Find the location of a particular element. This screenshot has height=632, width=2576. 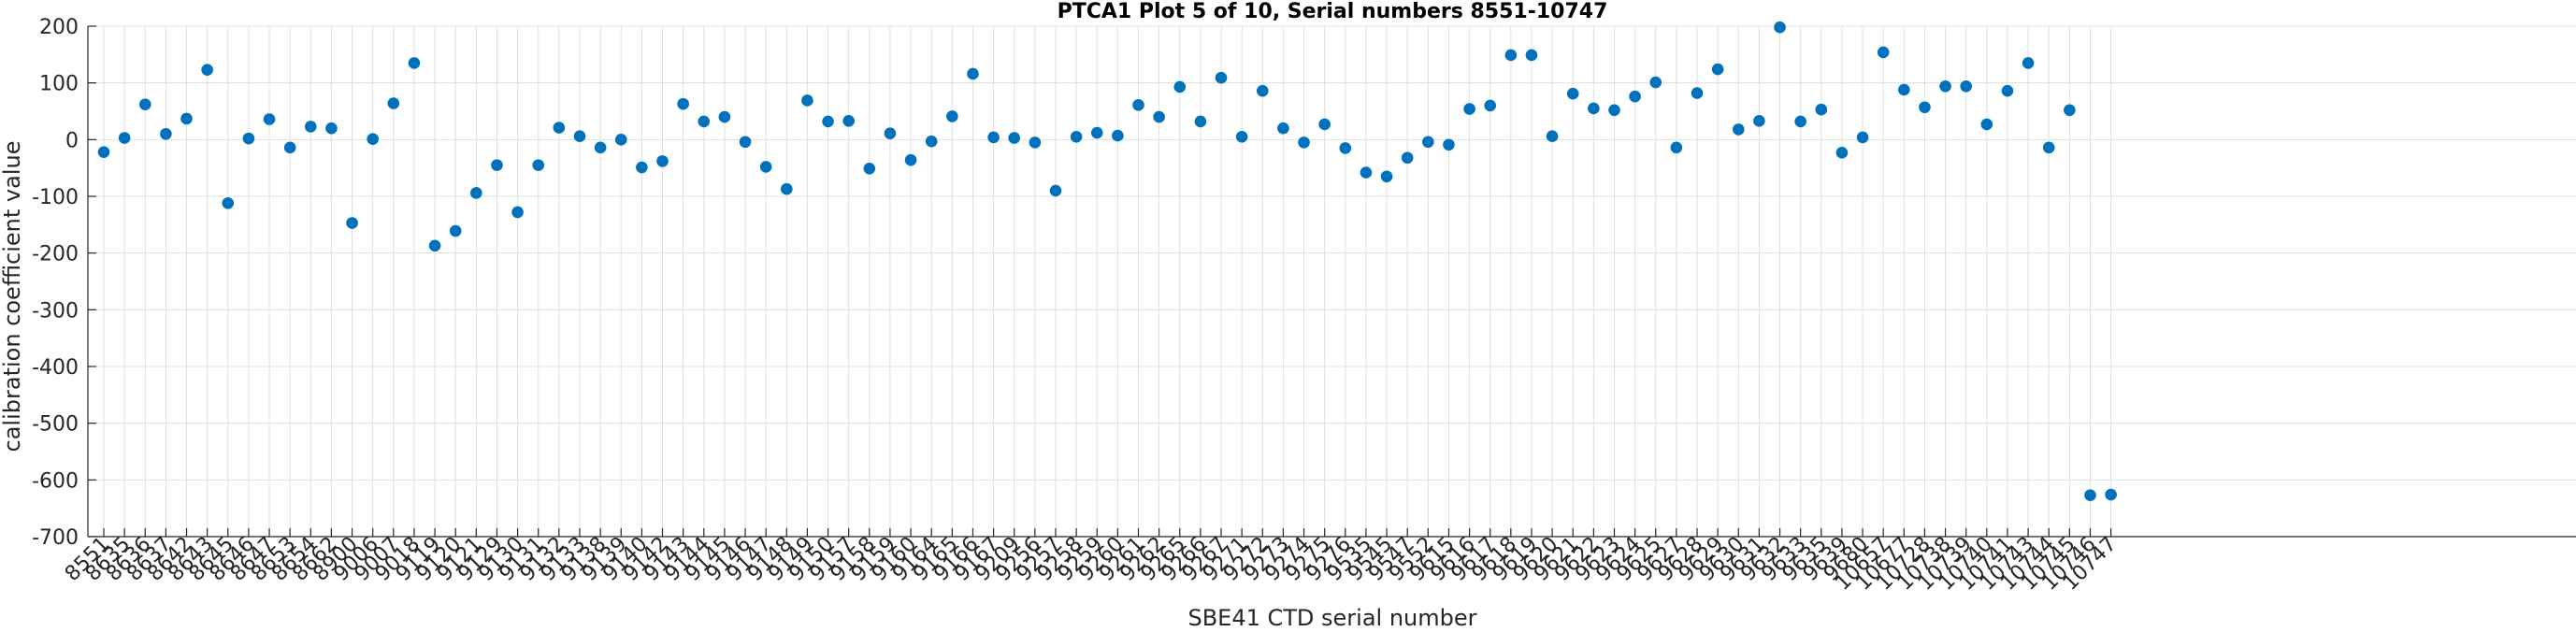

y-tick-label: -600 is located at coordinates (56, 481).